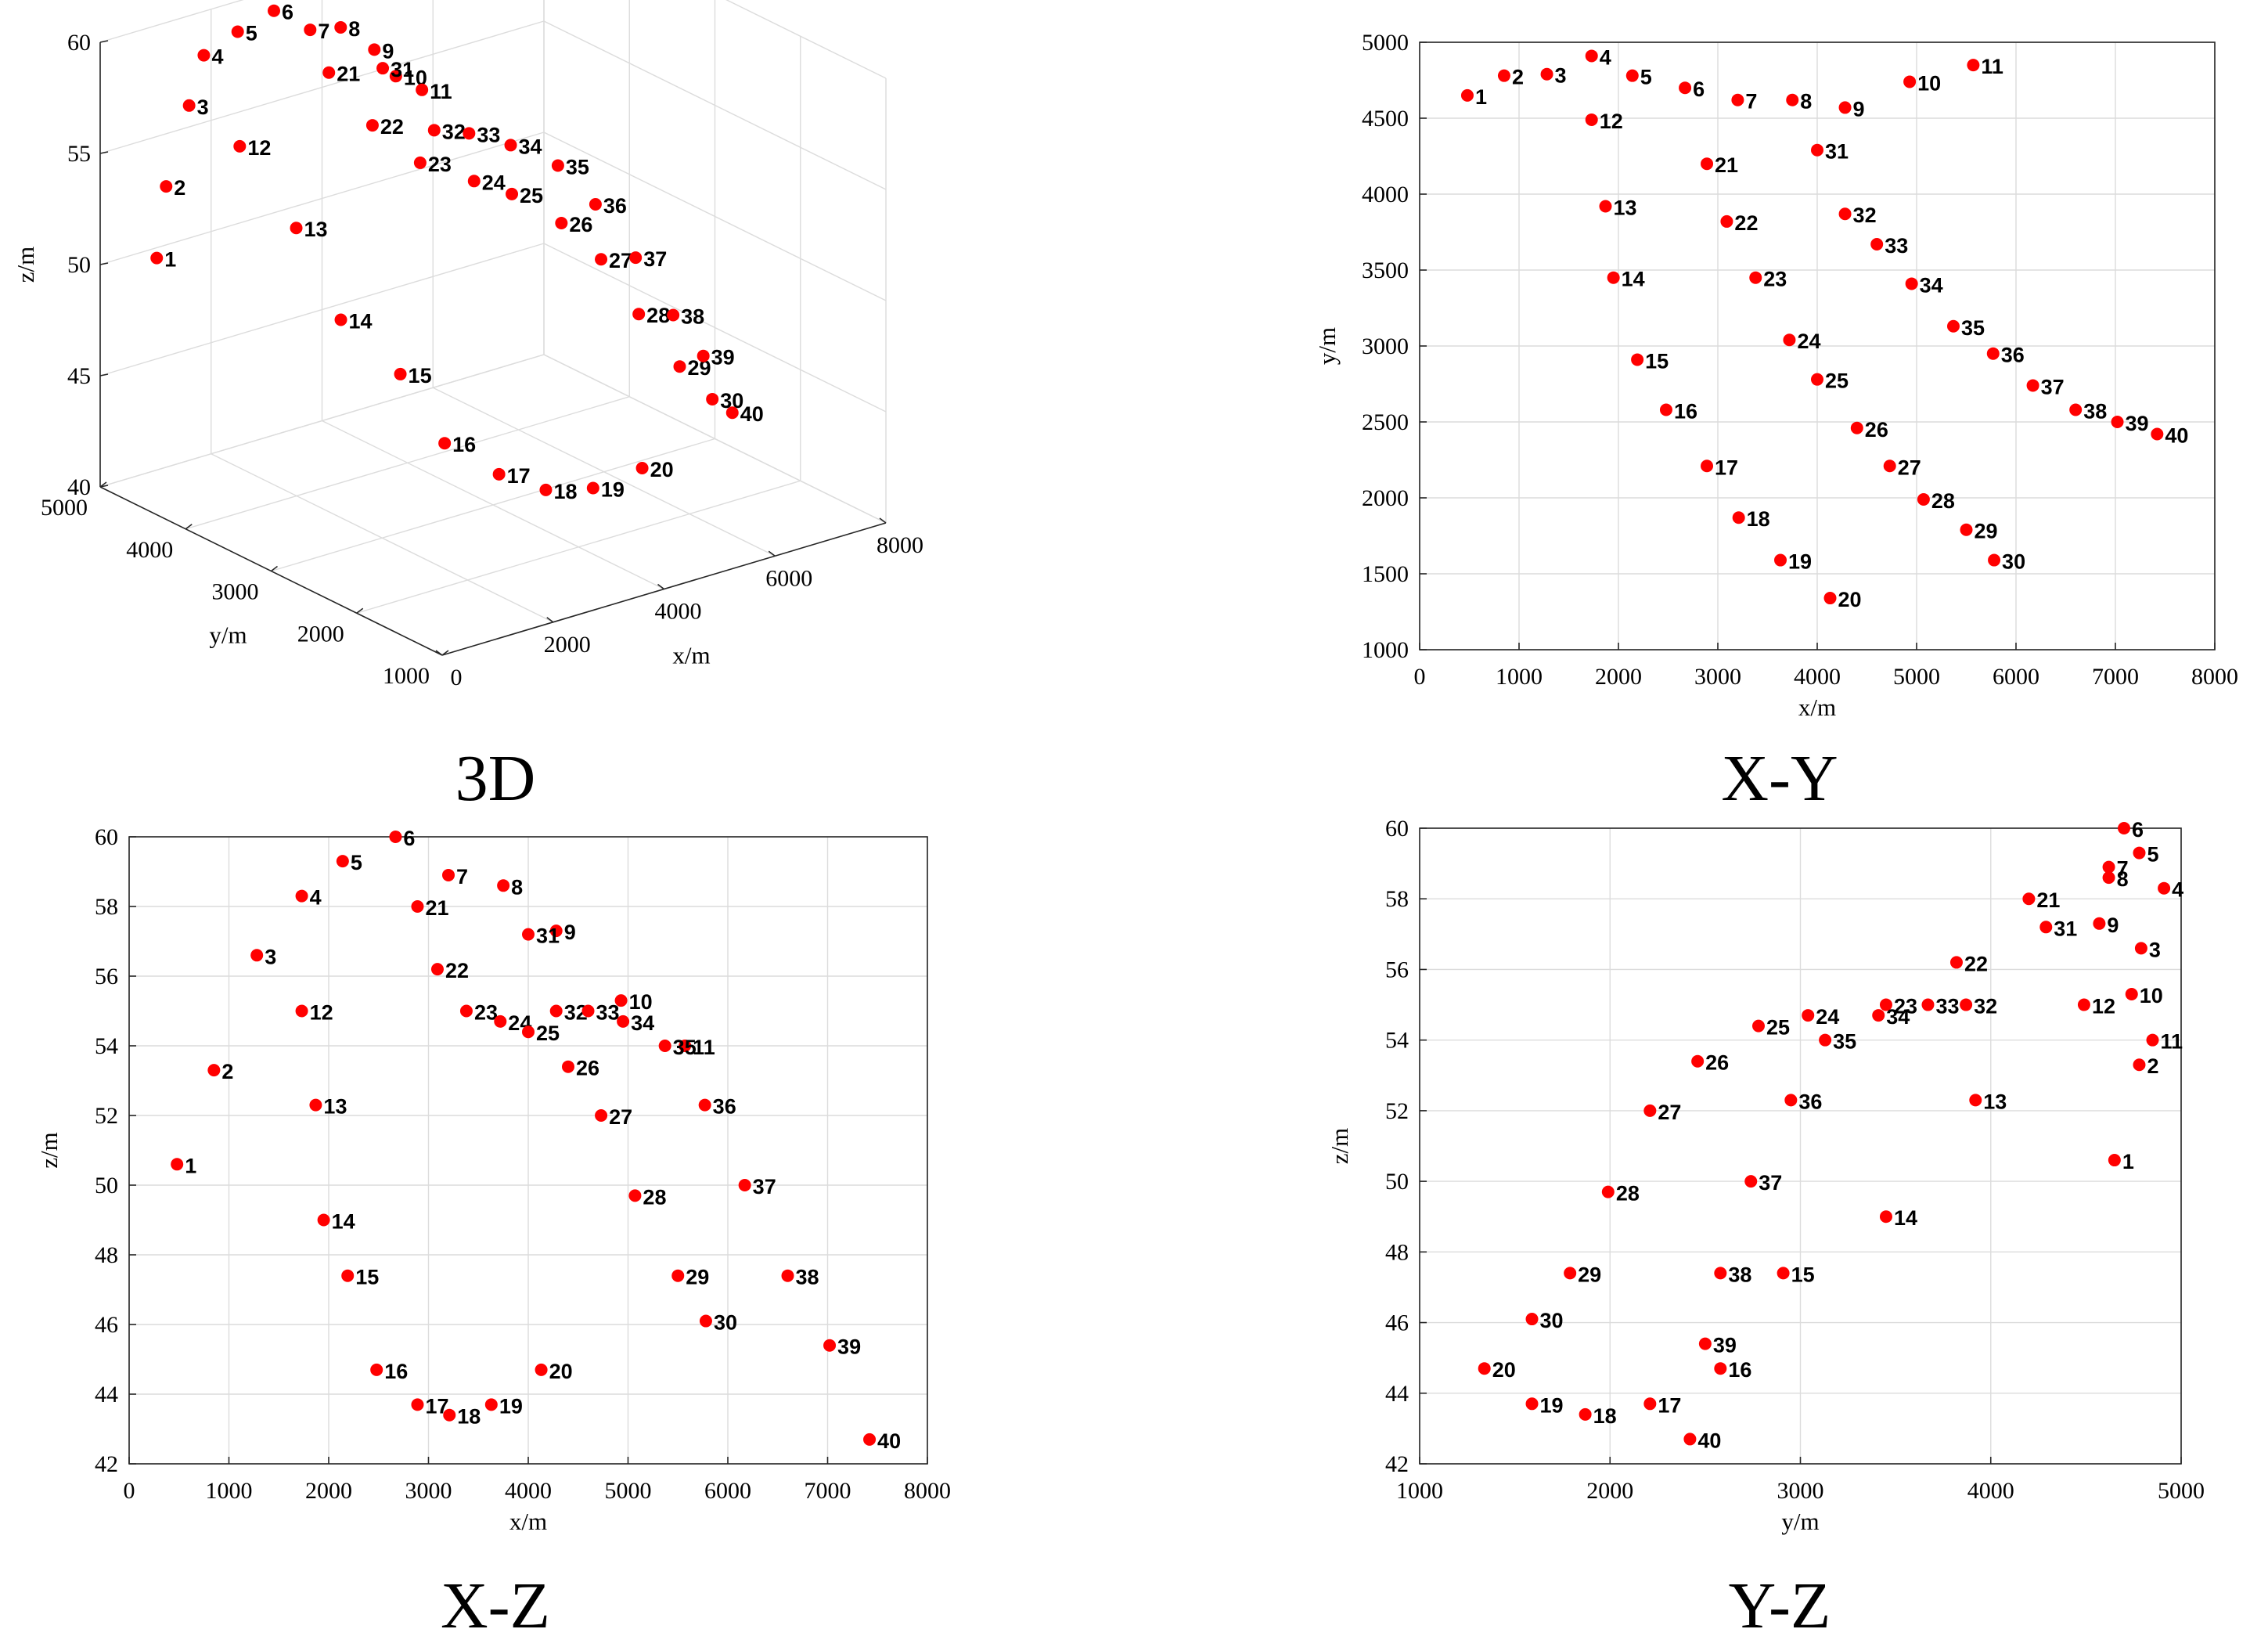 The height and width of the screenshot is (1647, 2268). What do you see at coordinates (217, 57) in the screenshot?
I see `data-point-label: 4` at bounding box center [217, 57].